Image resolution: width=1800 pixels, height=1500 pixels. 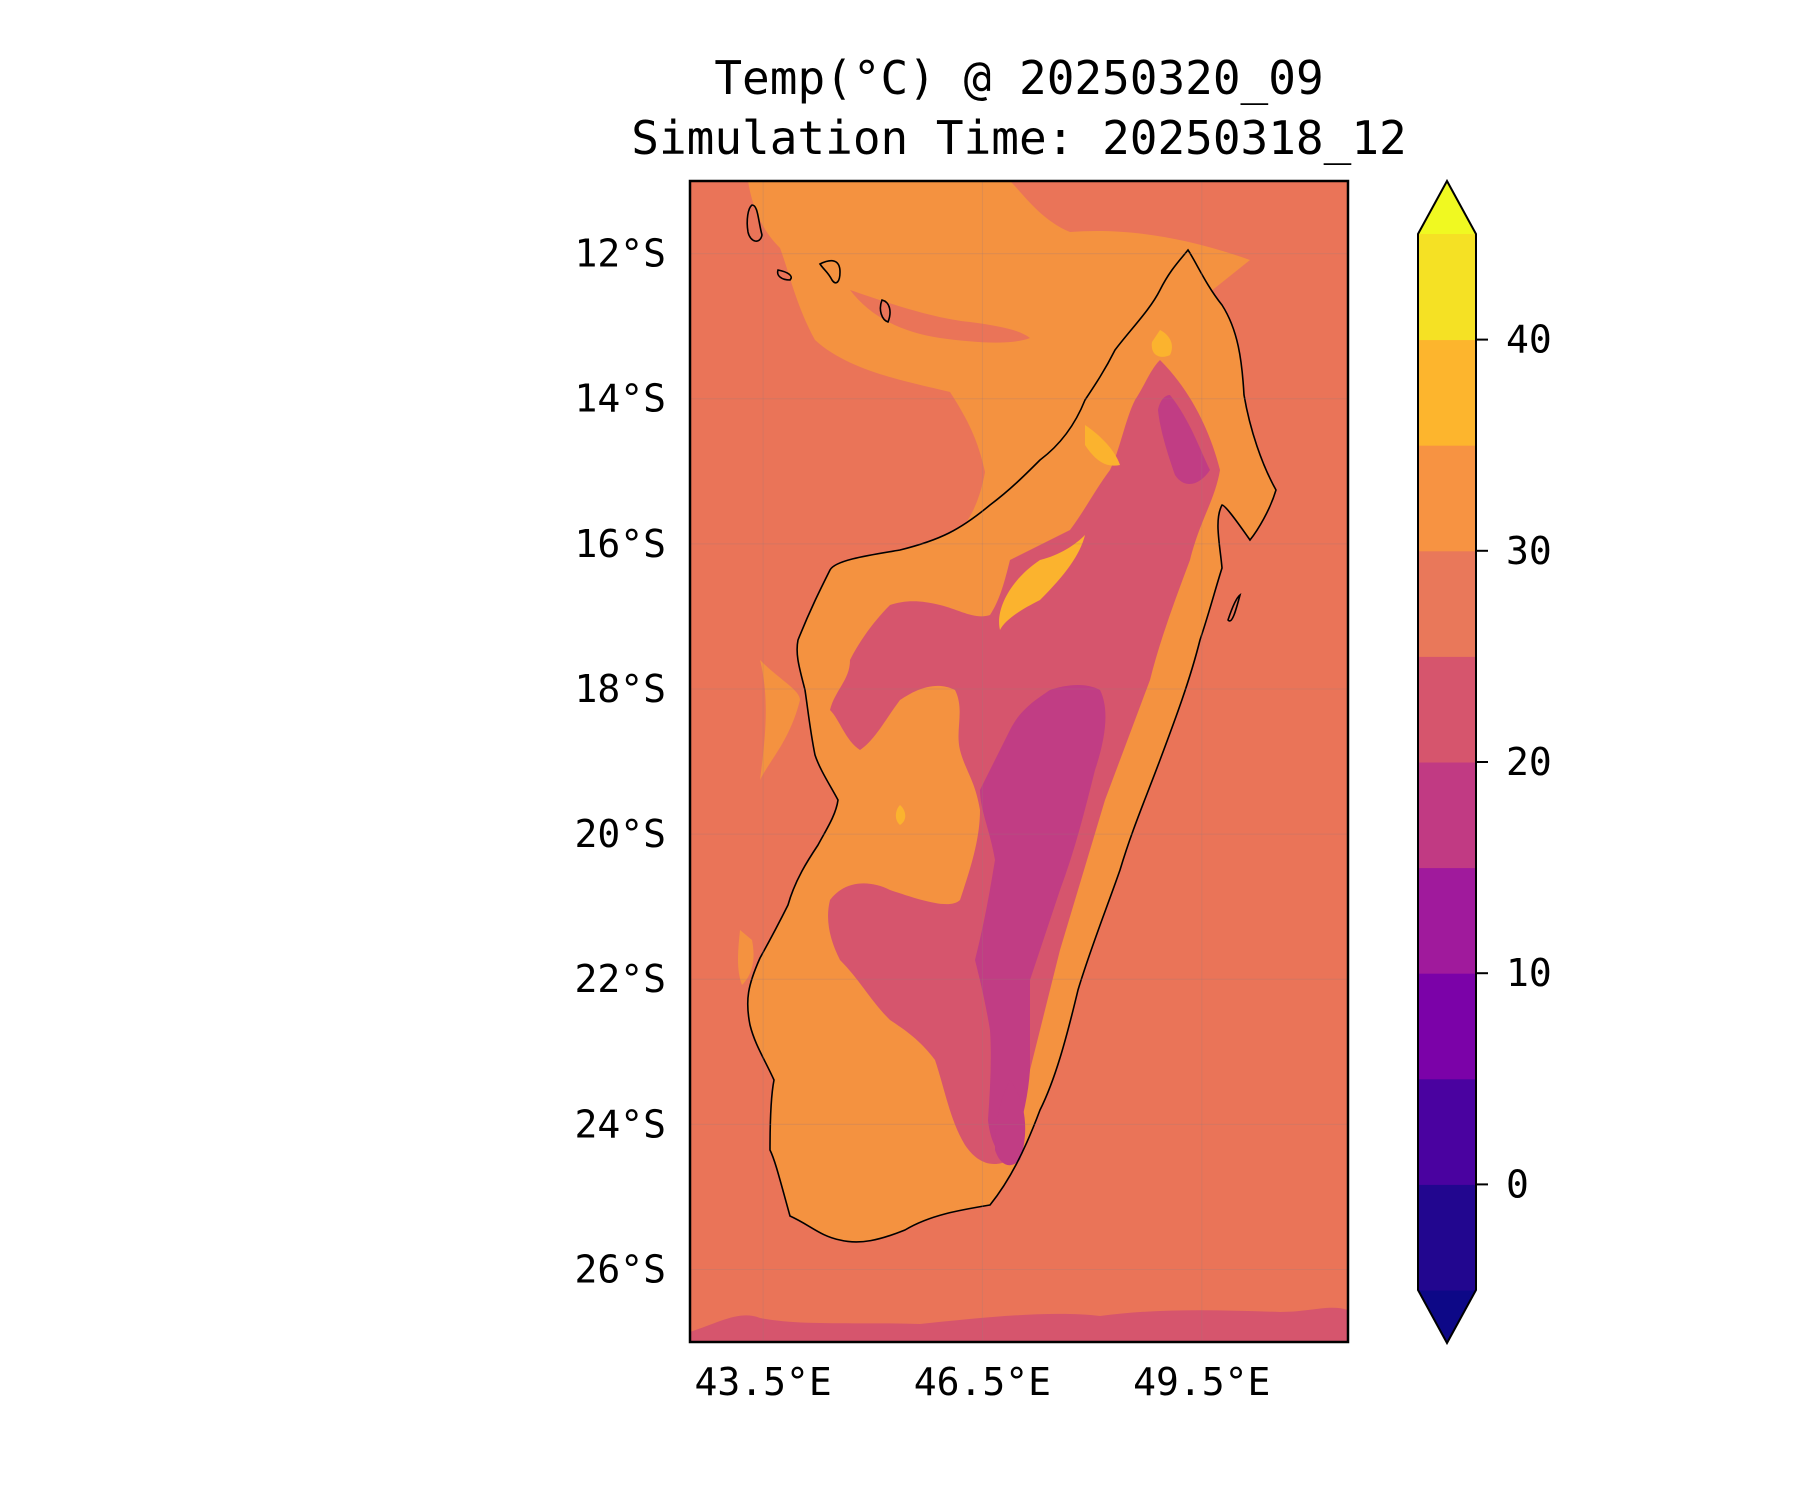 I want to click on colorbar: 0 10 20 30 40, so click(x=1484, y=762).